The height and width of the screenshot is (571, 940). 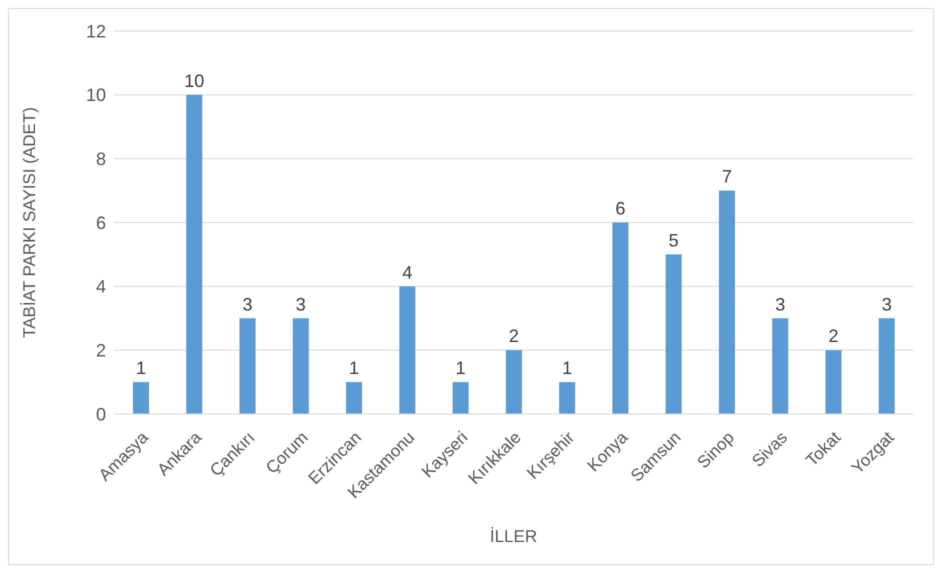 What do you see at coordinates (620, 208) in the screenshot?
I see `data-label: 6` at bounding box center [620, 208].